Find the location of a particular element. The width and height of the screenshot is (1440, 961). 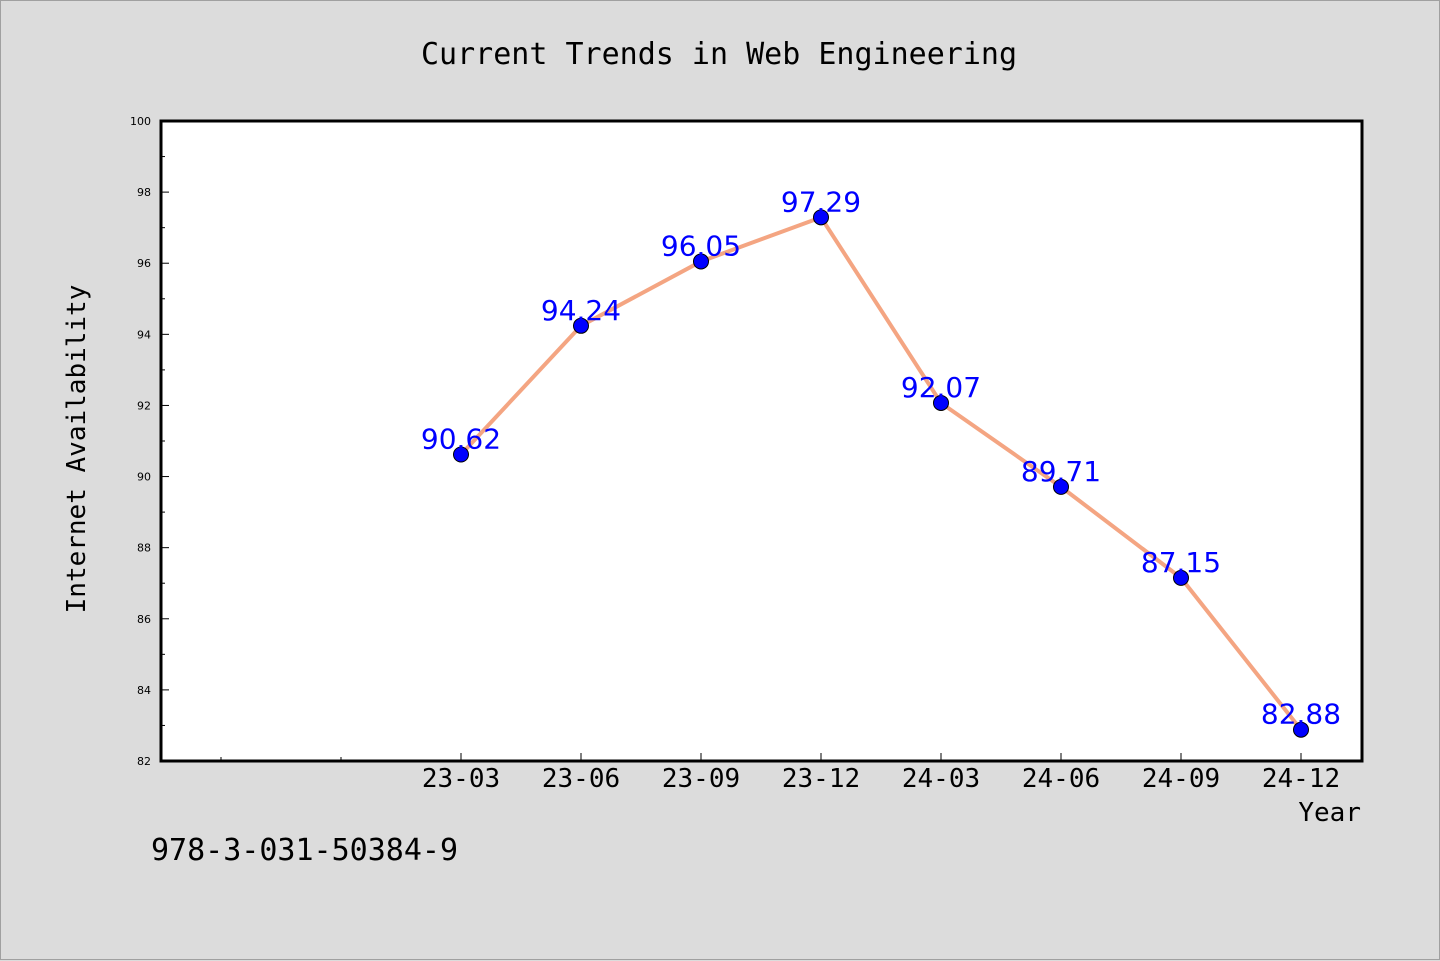

data-label: 92.07 is located at coordinates (941, 387).